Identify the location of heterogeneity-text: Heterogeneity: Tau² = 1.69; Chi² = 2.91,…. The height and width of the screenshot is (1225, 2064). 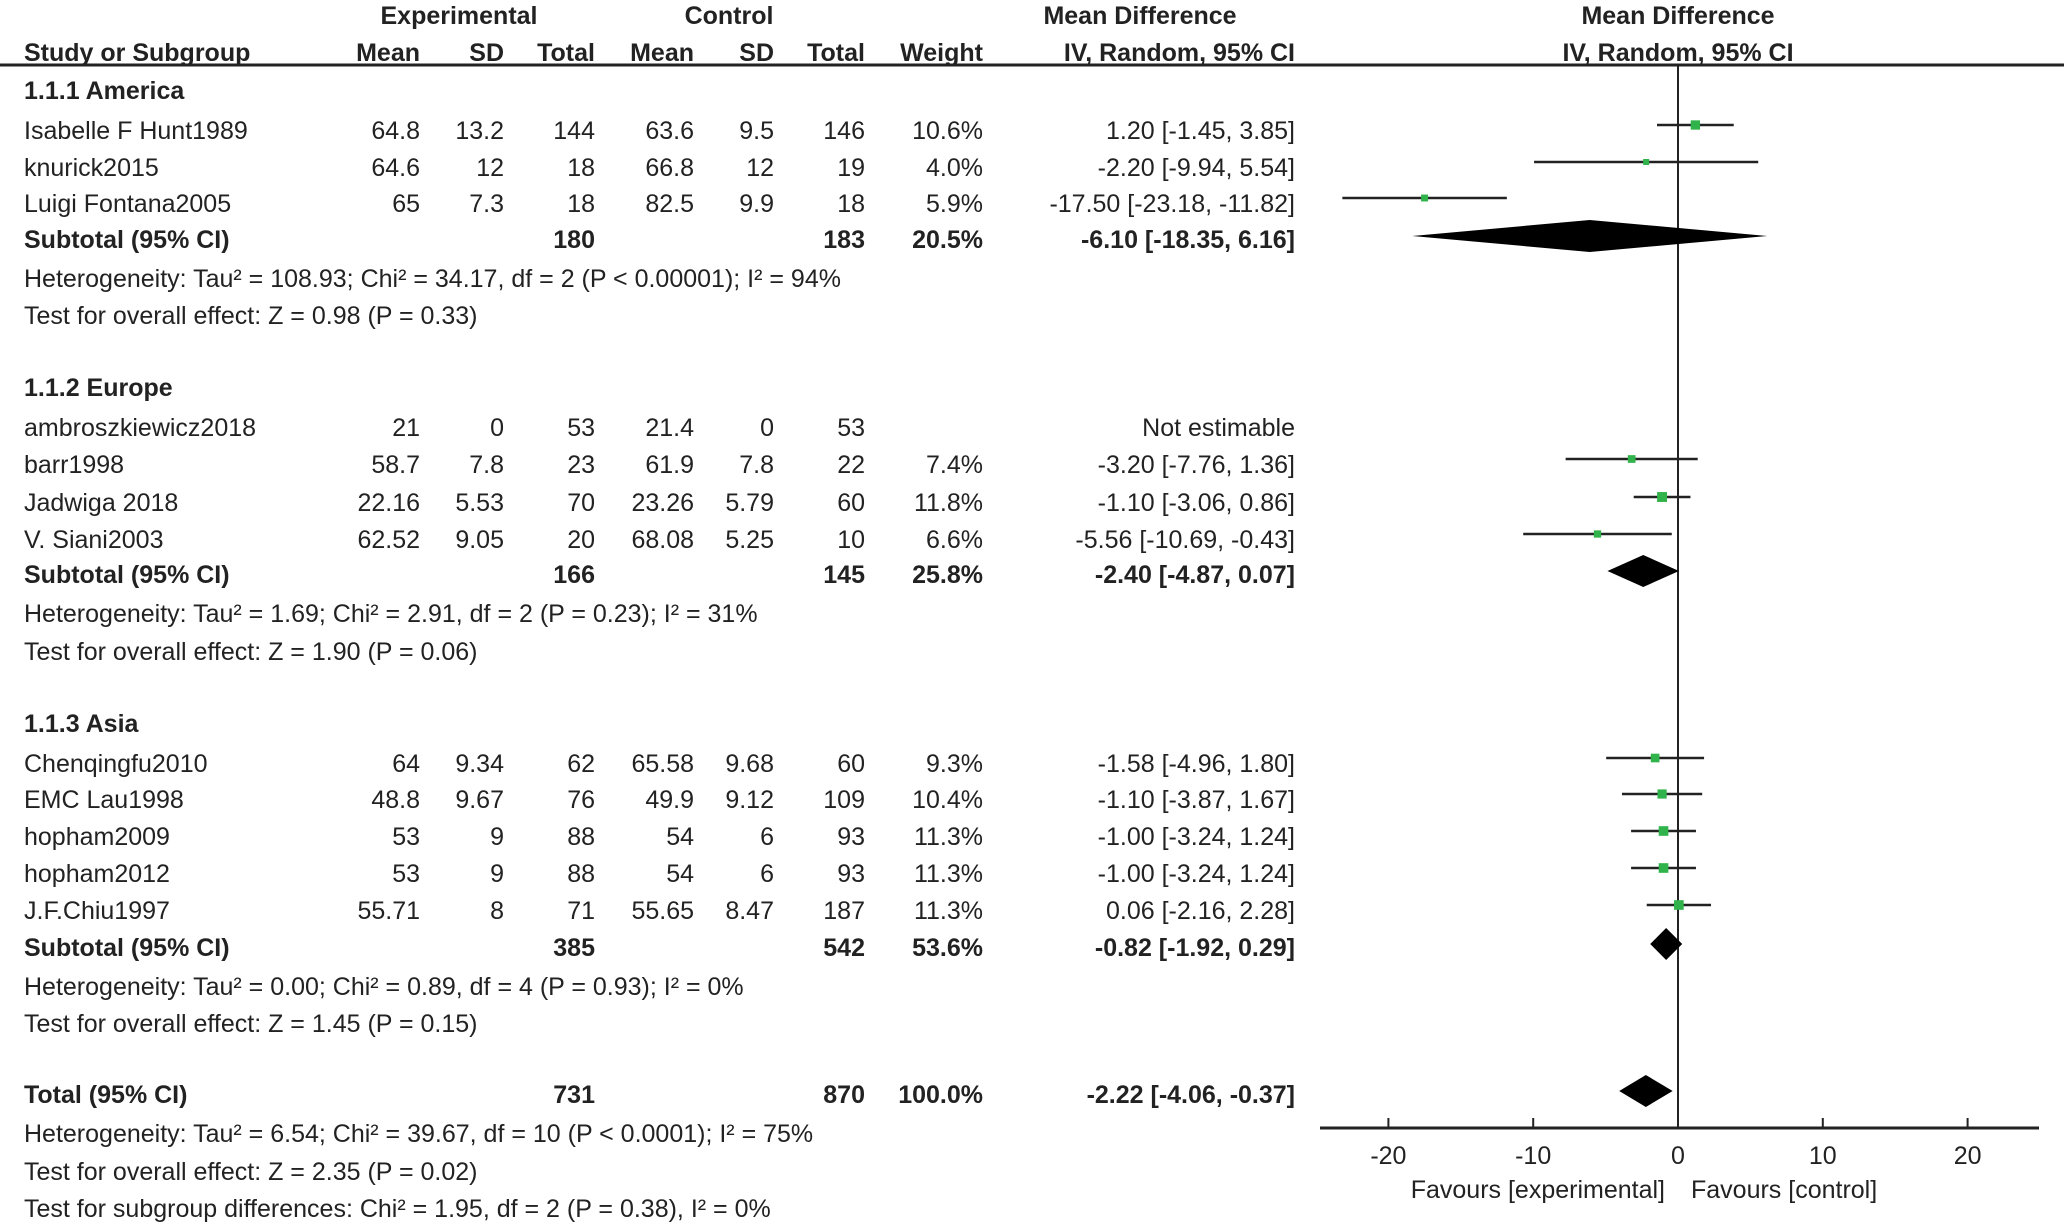
(391, 614).